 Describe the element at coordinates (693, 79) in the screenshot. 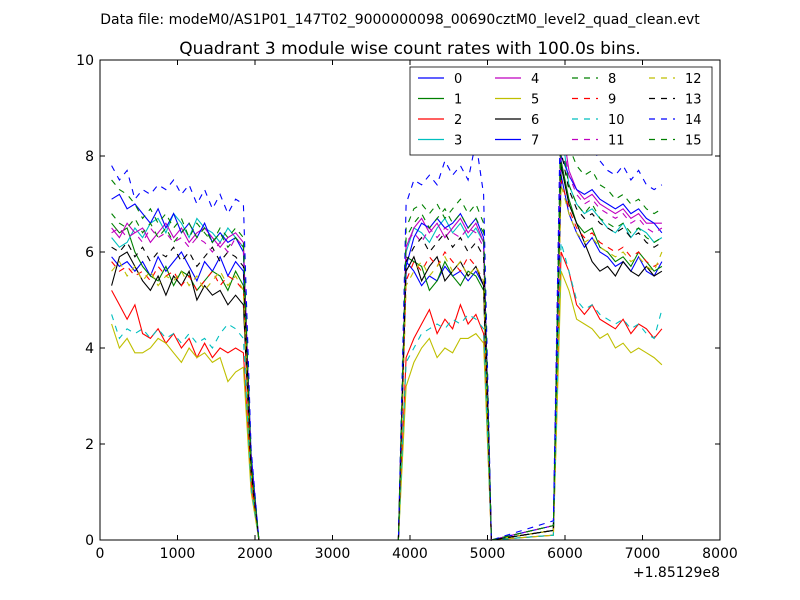

I see `legend-label-12: 12` at that location.